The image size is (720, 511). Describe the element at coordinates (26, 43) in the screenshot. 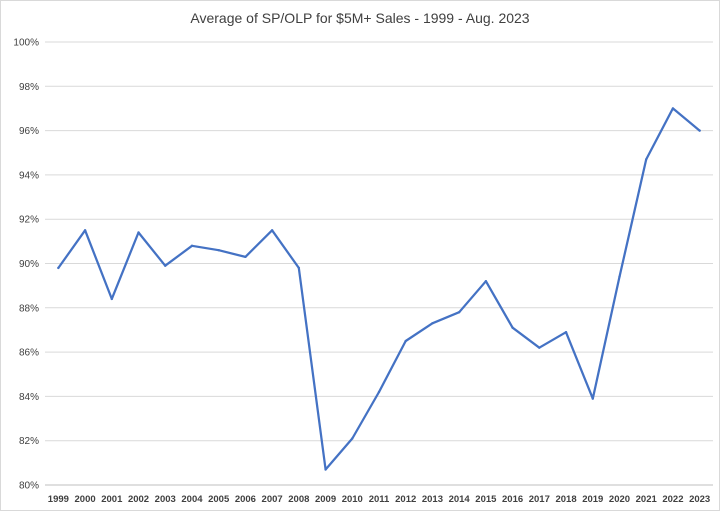

I see `y-tick-label: 100%` at that location.